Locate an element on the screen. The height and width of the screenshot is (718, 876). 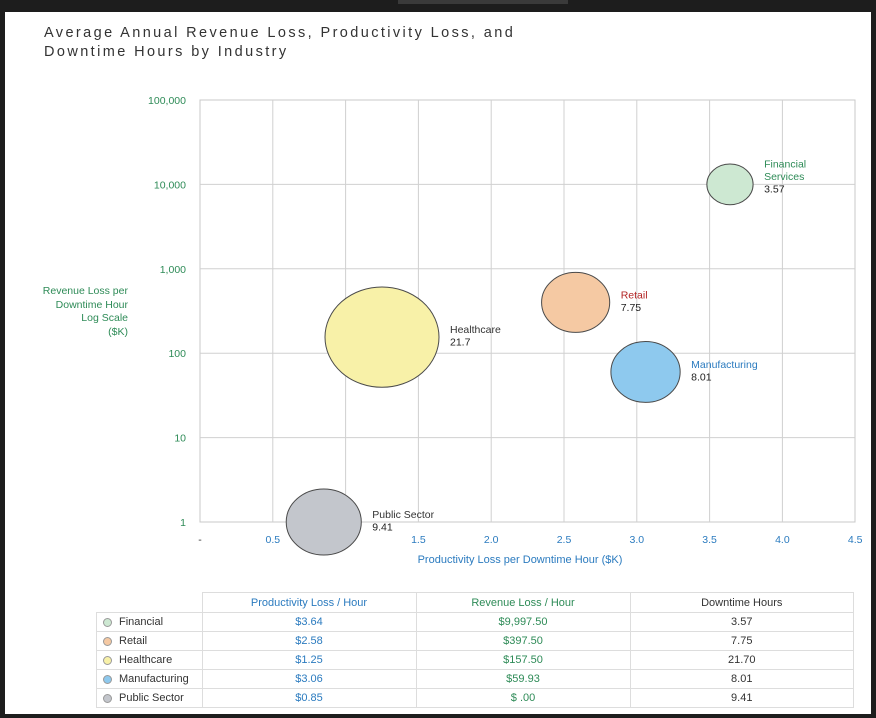
table-row: Financial $3.64 $9,997.50 3.57 is located at coordinates (475, 622).